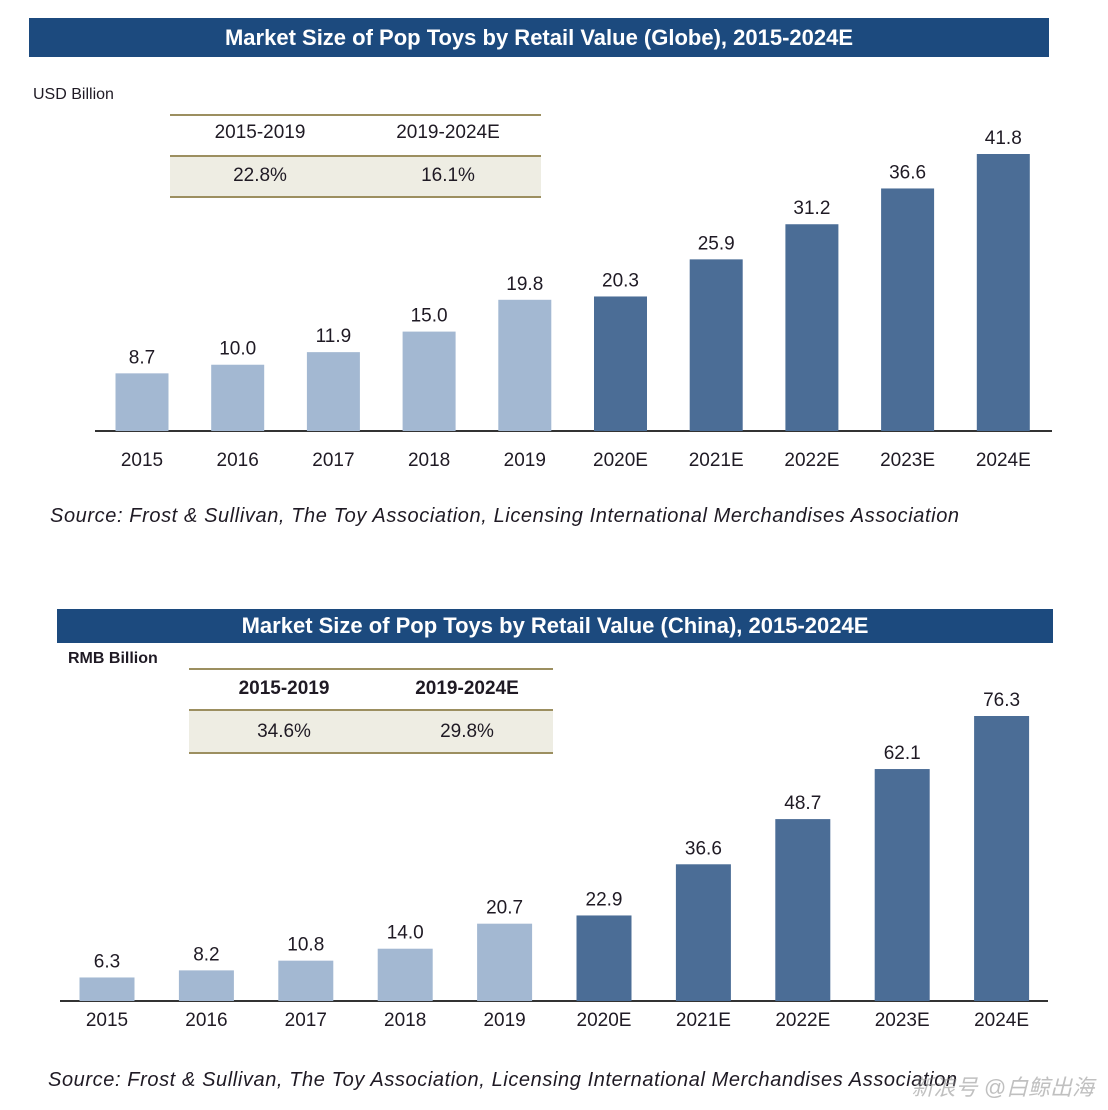 The image size is (1108, 1110). Describe the element at coordinates (142, 357) in the screenshot. I see `data-label-2015: 8.7` at that location.